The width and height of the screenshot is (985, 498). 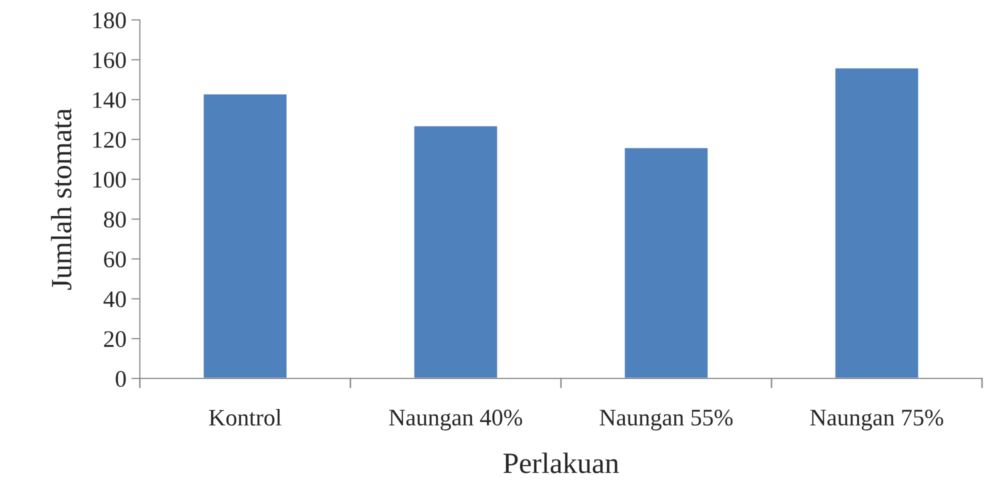 What do you see at coordinates (666, 420) in the screenshot?
I see `x-tick-label: Naungan 55%` at bounding box center [666, 420].